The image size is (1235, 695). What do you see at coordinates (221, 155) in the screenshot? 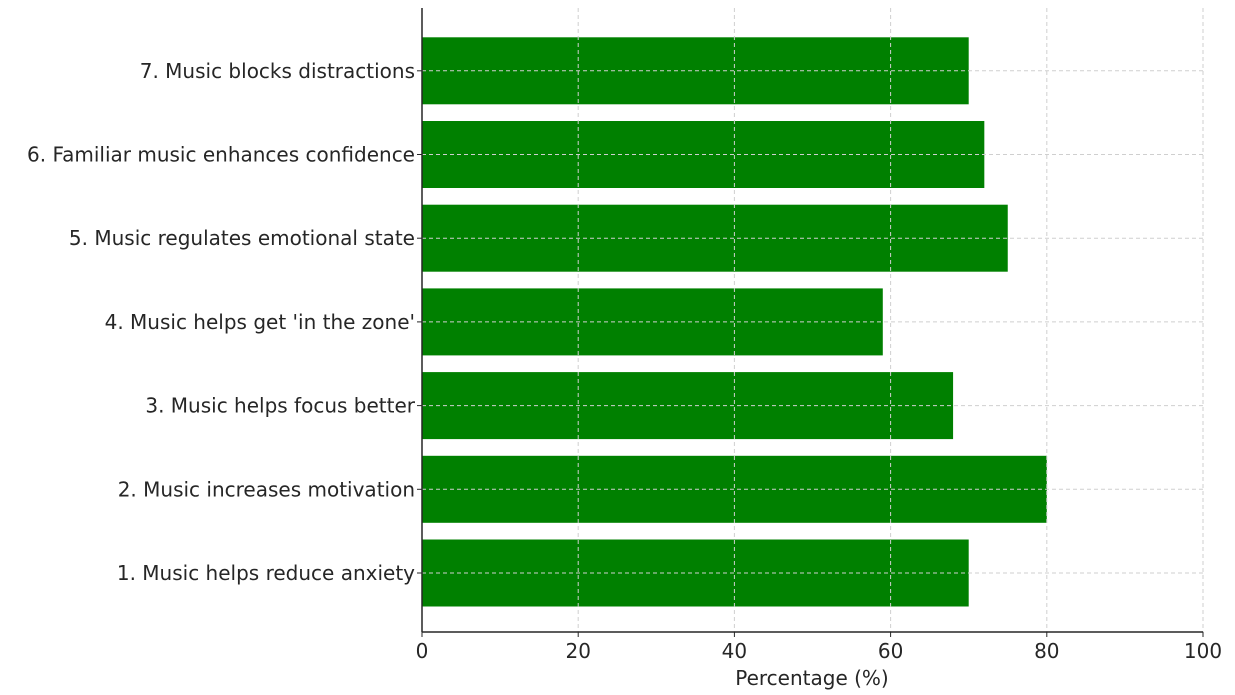
I see `y-tick-label: 6. Familiar music enhances confidence` at bounding box center [221, 155].